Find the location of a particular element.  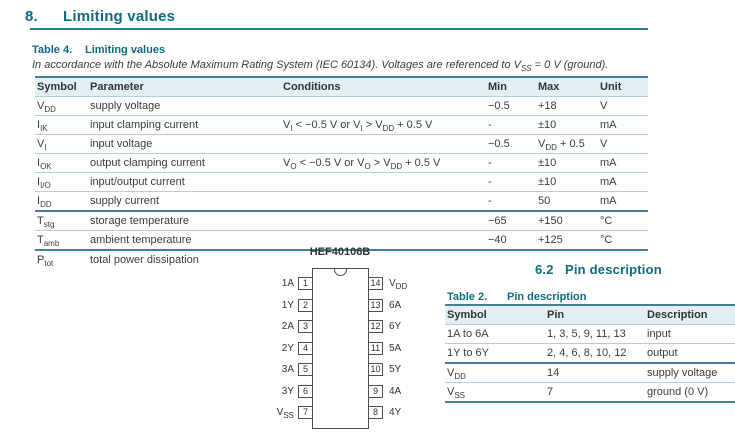

table-row: VI input voltage −0.5 VDD + 0.5 V is located at coordinates (341, 144).